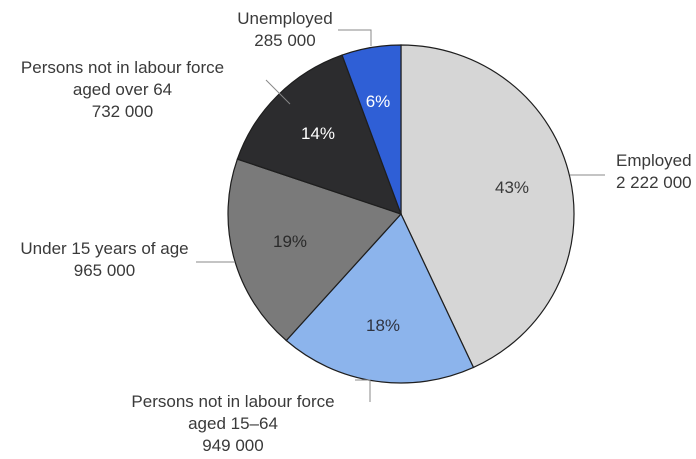 Image resolution: width=696 pixels, height=459 pixels. I want to click on label-under-15-name: Under 15 years of age, so click(104, 248).